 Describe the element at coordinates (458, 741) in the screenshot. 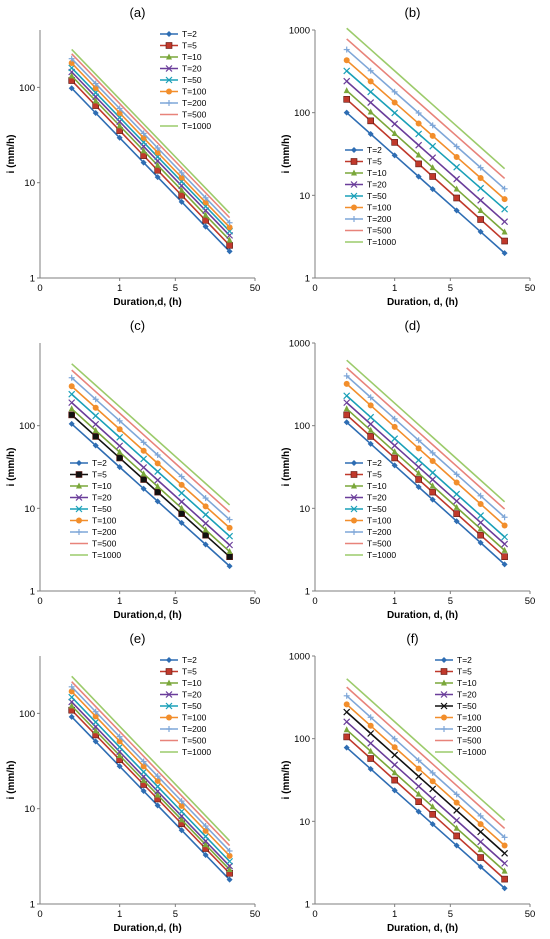

I see `legend-item: T=500` at that location.